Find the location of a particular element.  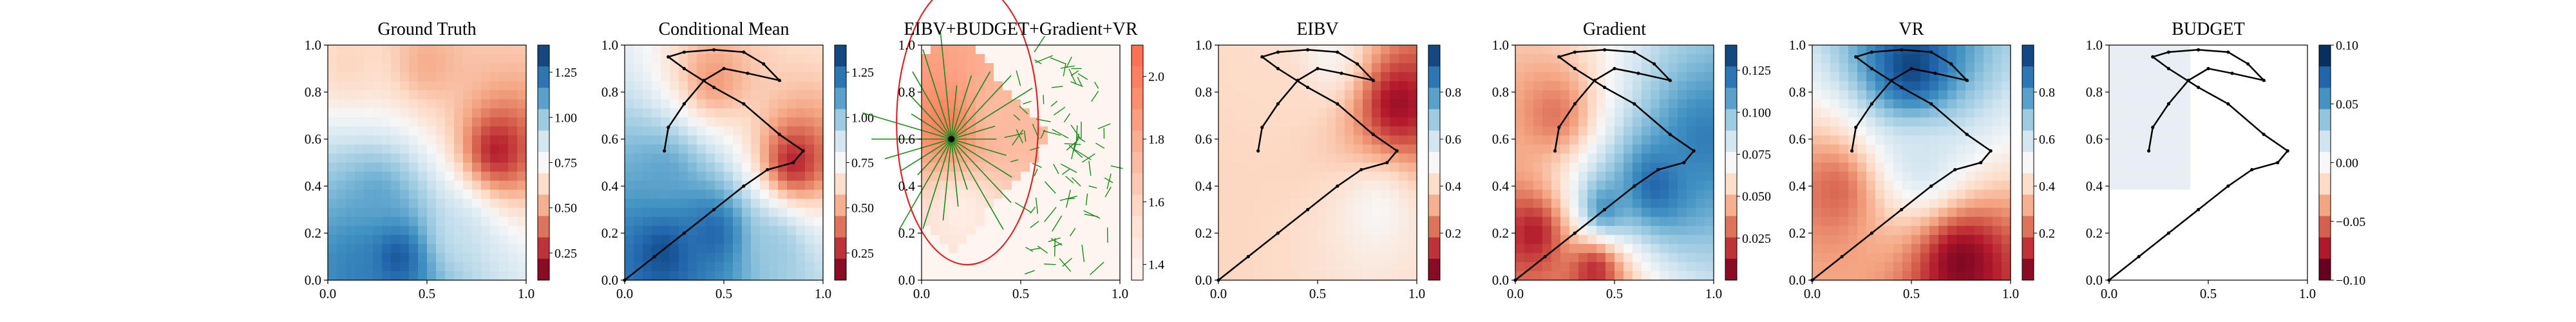

y-tick-label: 0.0 is located at coordinates (313, 280).